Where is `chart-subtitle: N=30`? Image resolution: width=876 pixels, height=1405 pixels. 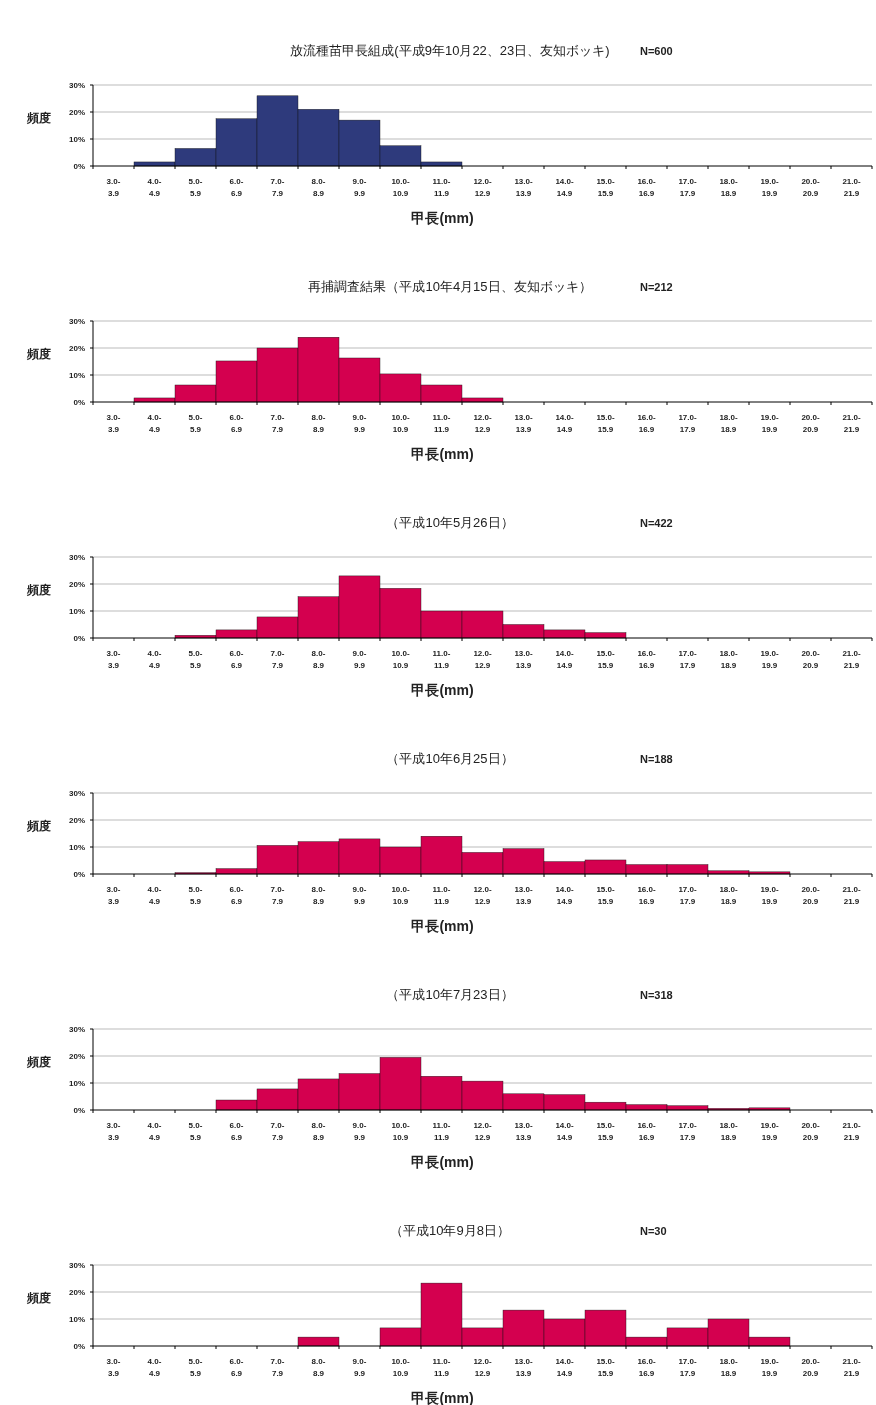 chart-subtitle: N=30 is located at coordinates (653, 1231).